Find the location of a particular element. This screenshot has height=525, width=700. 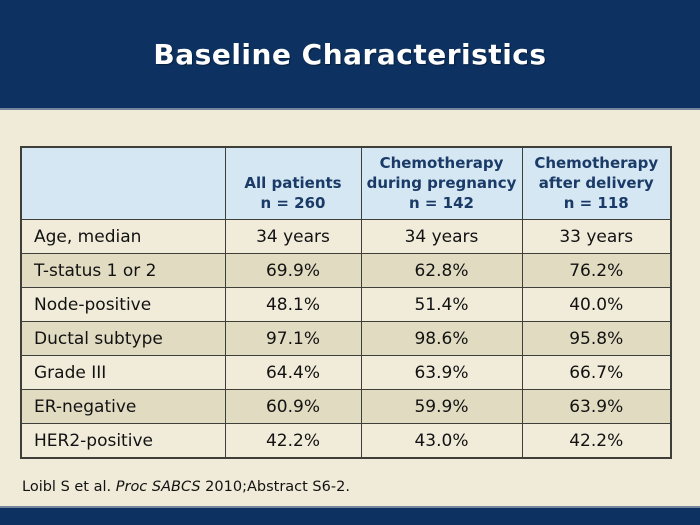

value-cell: 48.1% is located at coordinates (293, 304).